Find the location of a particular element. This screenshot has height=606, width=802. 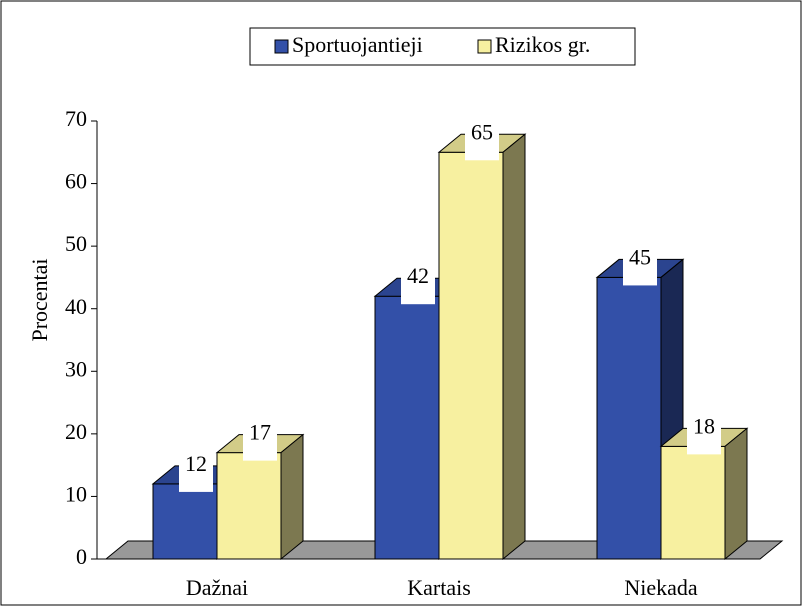

y-tick-label: 50 is located at coordinates (76, 243).